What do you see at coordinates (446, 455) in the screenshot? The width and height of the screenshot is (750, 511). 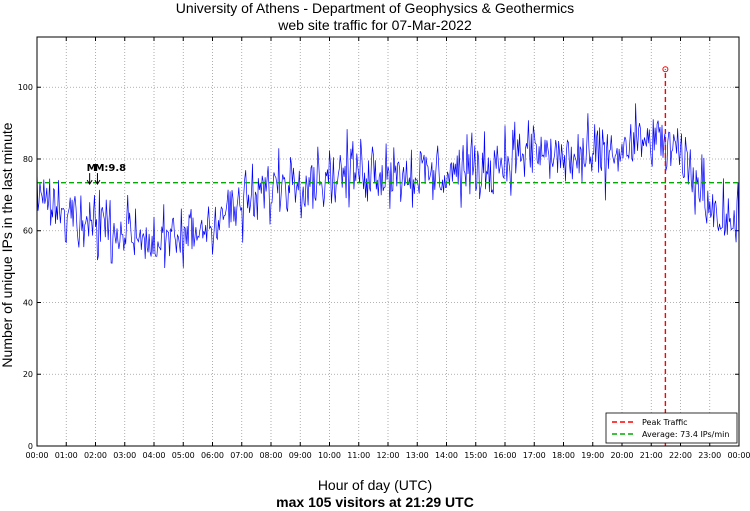 I see `x-tick-label: 14:00` at bounding box center [446, 455].